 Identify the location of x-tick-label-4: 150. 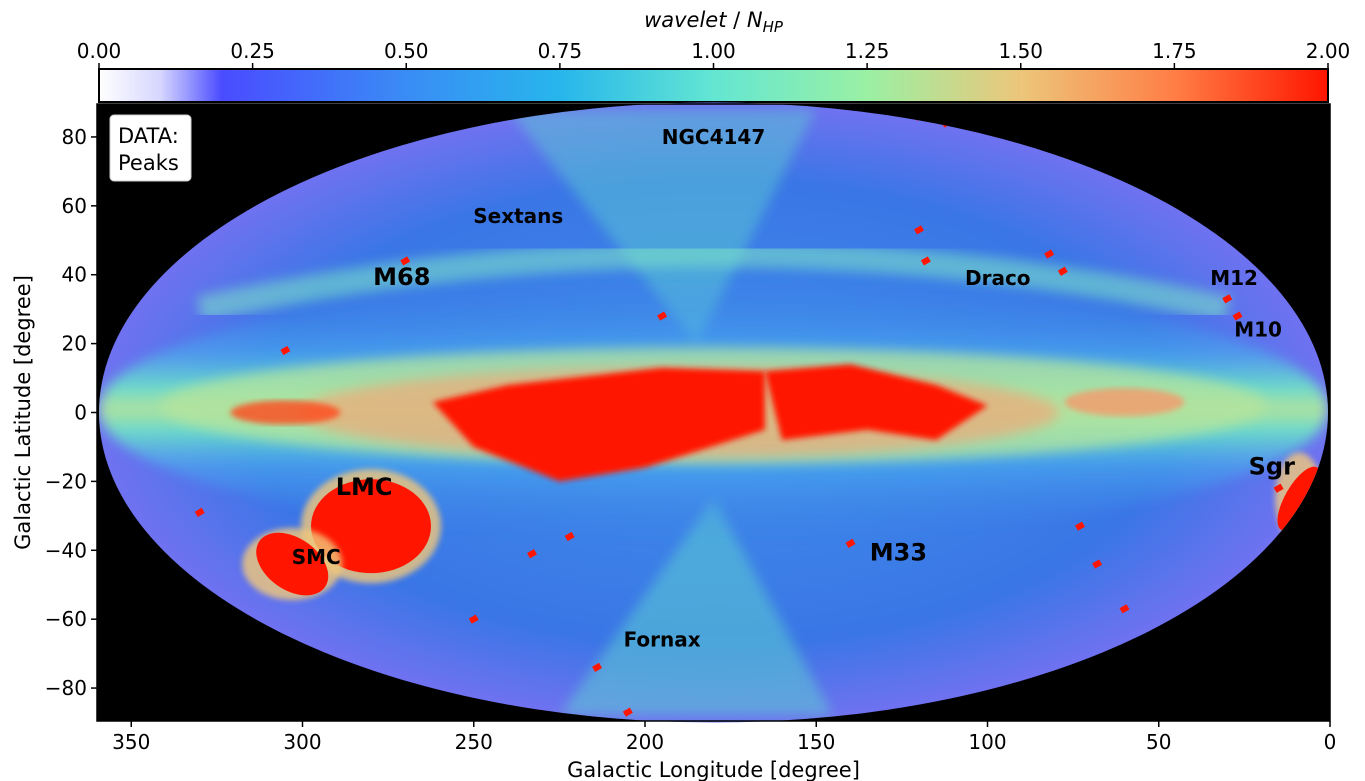
(816, 742).